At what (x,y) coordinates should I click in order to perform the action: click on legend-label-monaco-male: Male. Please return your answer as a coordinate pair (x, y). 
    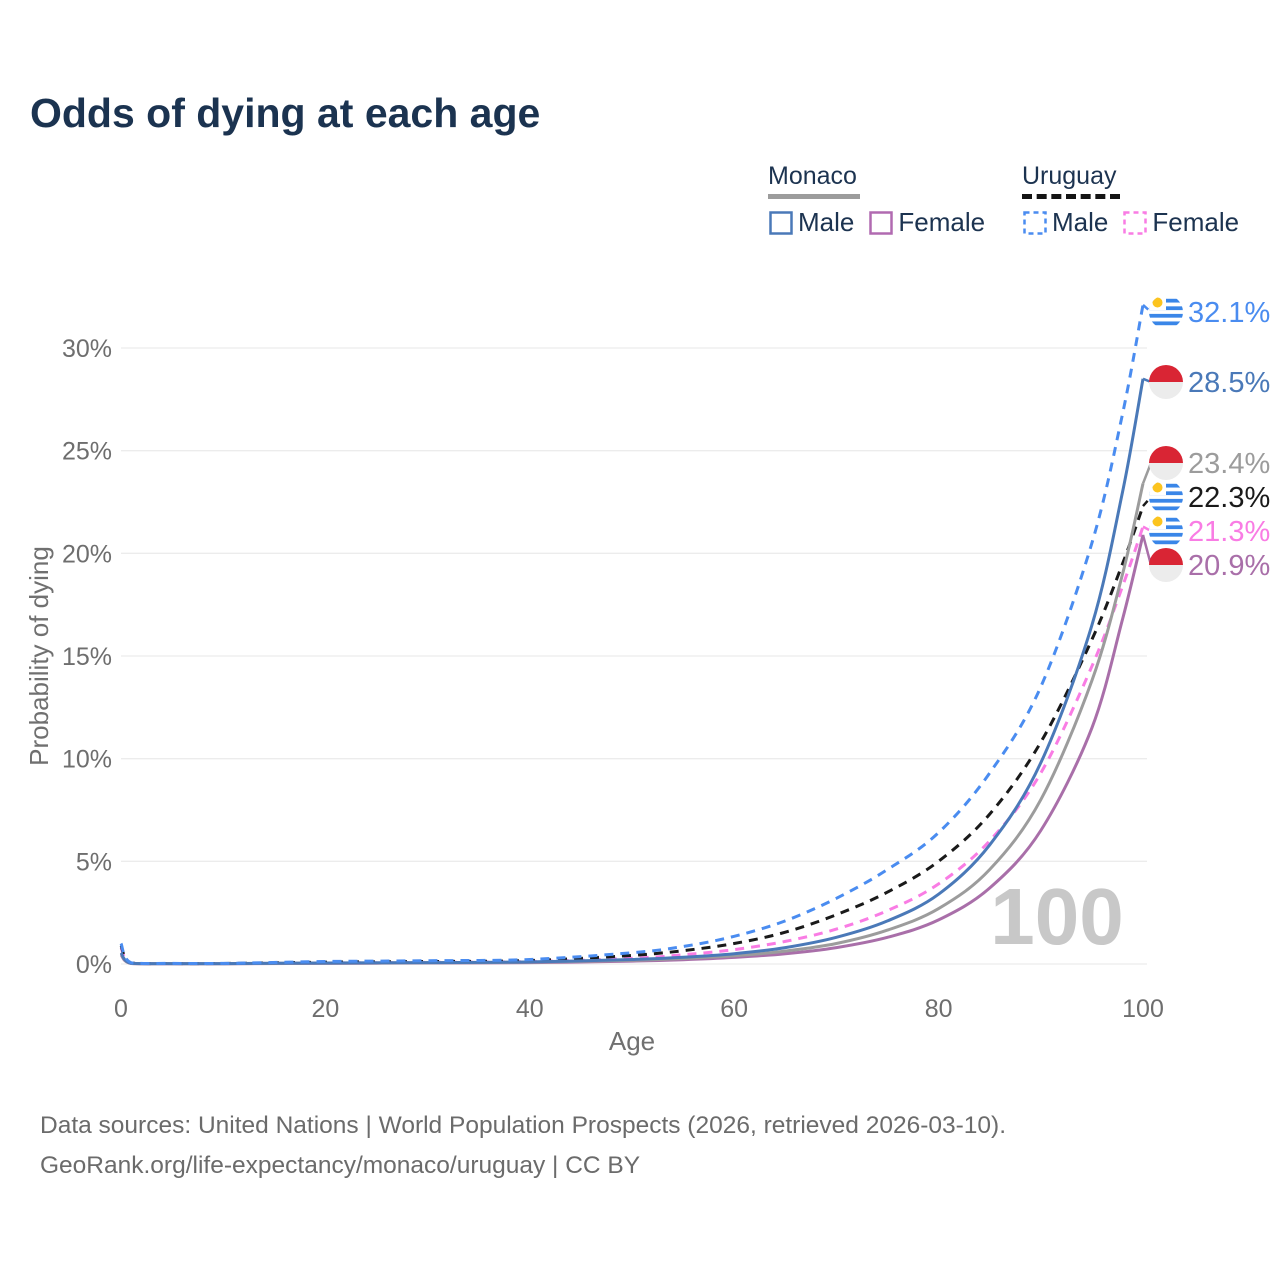
    Looking at the image, I should click on (826, 222).